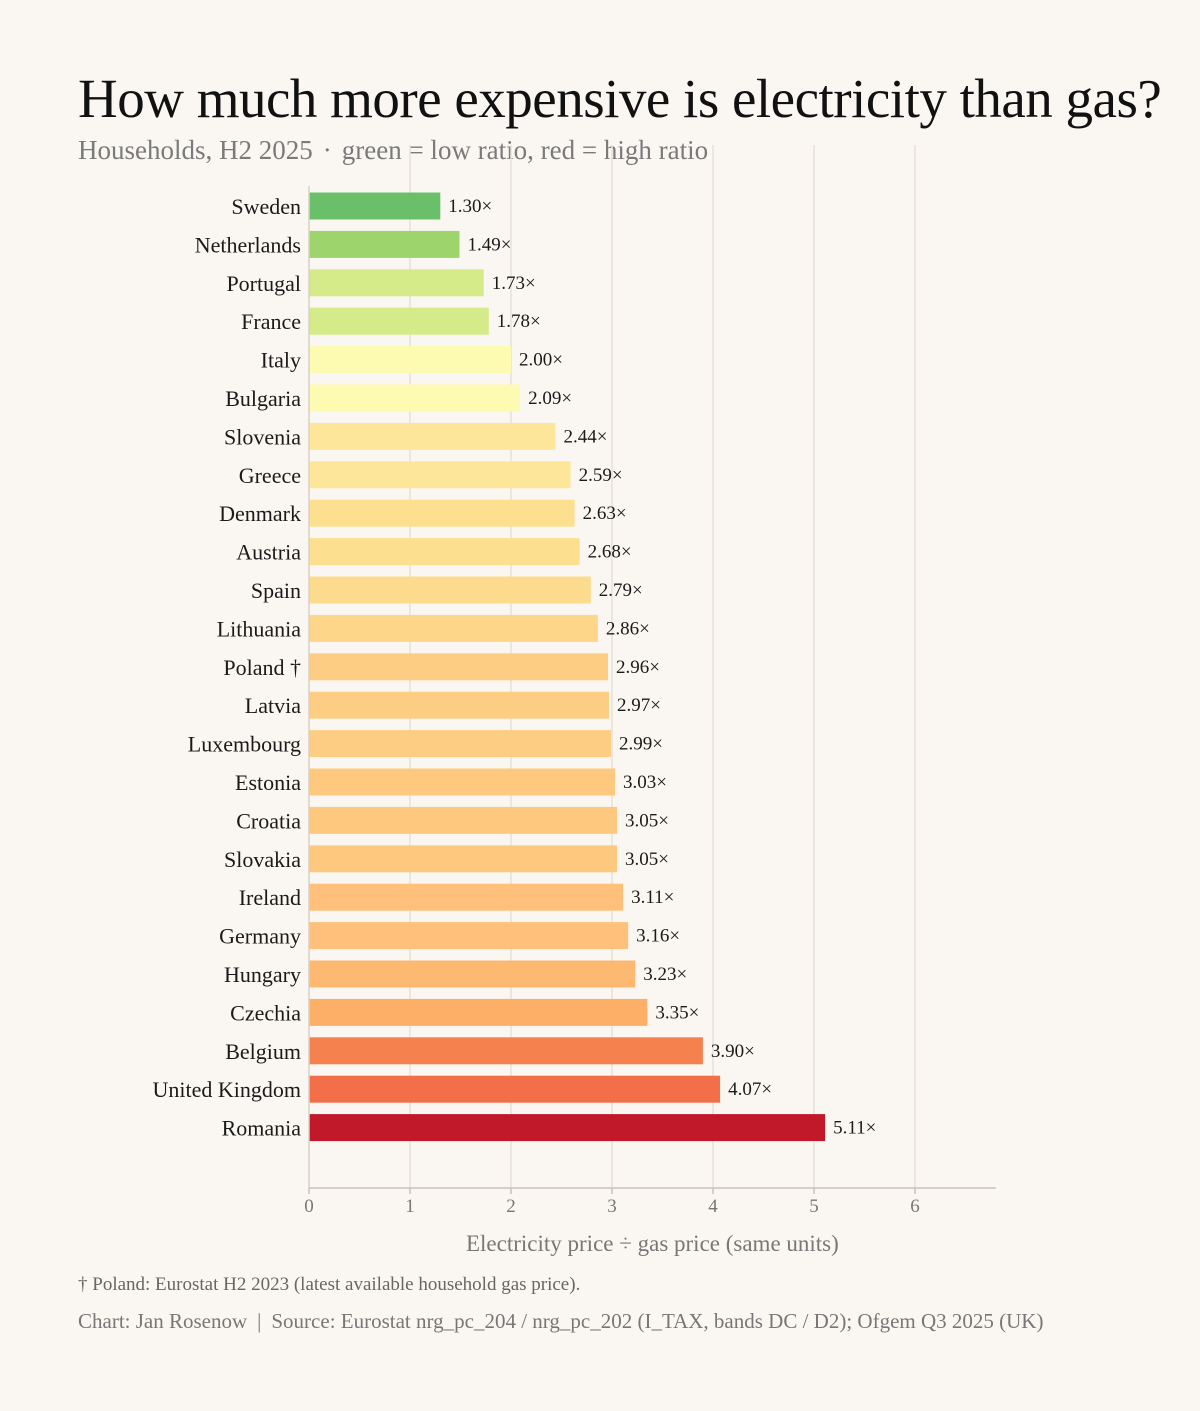 The height and width of the screenshot is (1411, 1200). What do you see at coordinates (601, 475) in the screenshot?
I see `value-label: 2.59×` at bounding box center [601, 475].